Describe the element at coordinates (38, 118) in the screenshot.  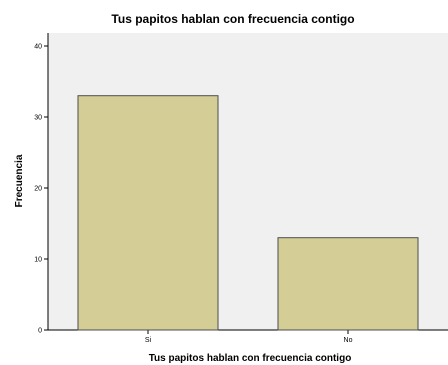
I see `y-tick-label: 30` at that location.